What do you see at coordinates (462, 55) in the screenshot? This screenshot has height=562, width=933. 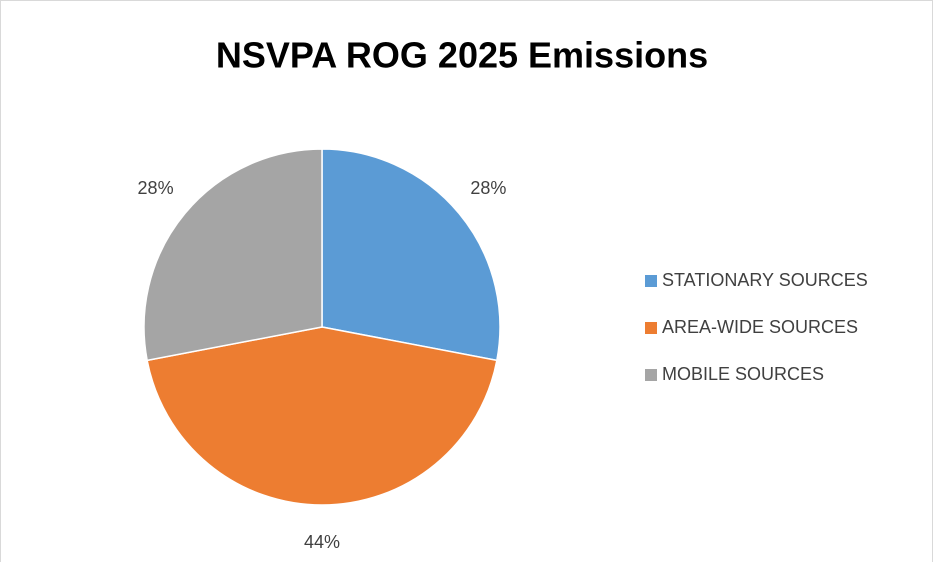 I see `chart-title: NSVPA ROG 2025 Emissions` at bounding box center [462, 55].